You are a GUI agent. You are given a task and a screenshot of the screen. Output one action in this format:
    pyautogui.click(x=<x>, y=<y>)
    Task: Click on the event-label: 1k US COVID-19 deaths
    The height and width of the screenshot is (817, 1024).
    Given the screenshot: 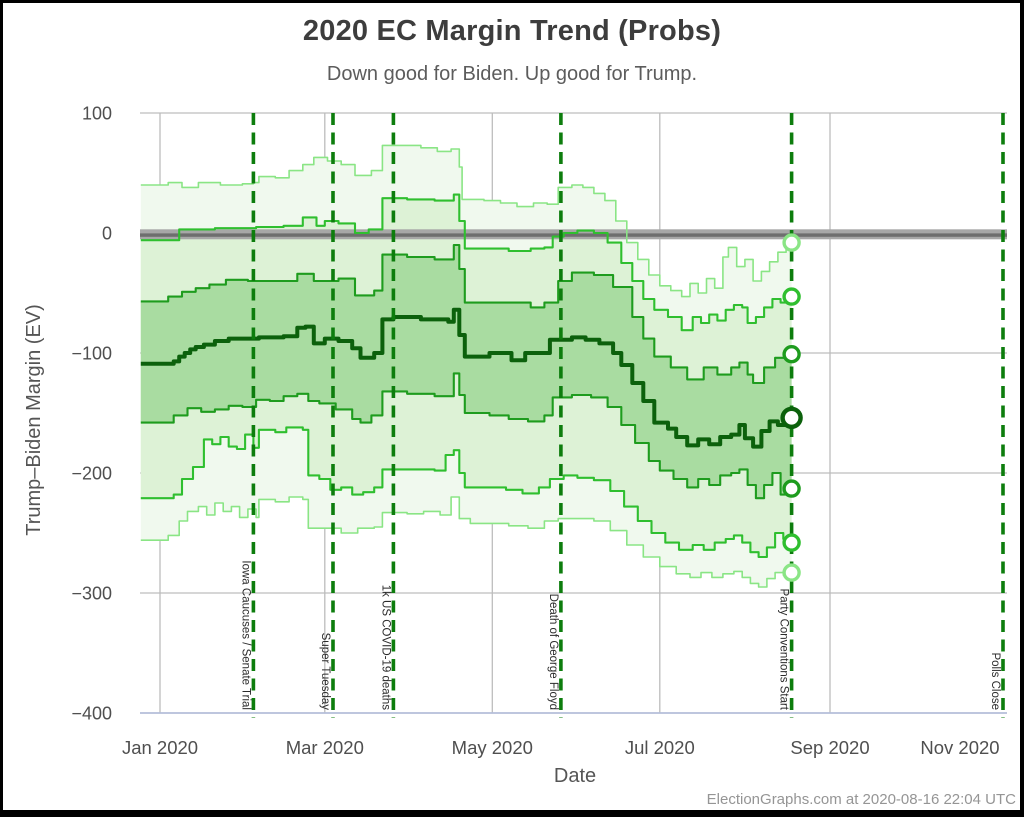 What is the action you would take?
    pyautogui.click(x=385, y=648)
    